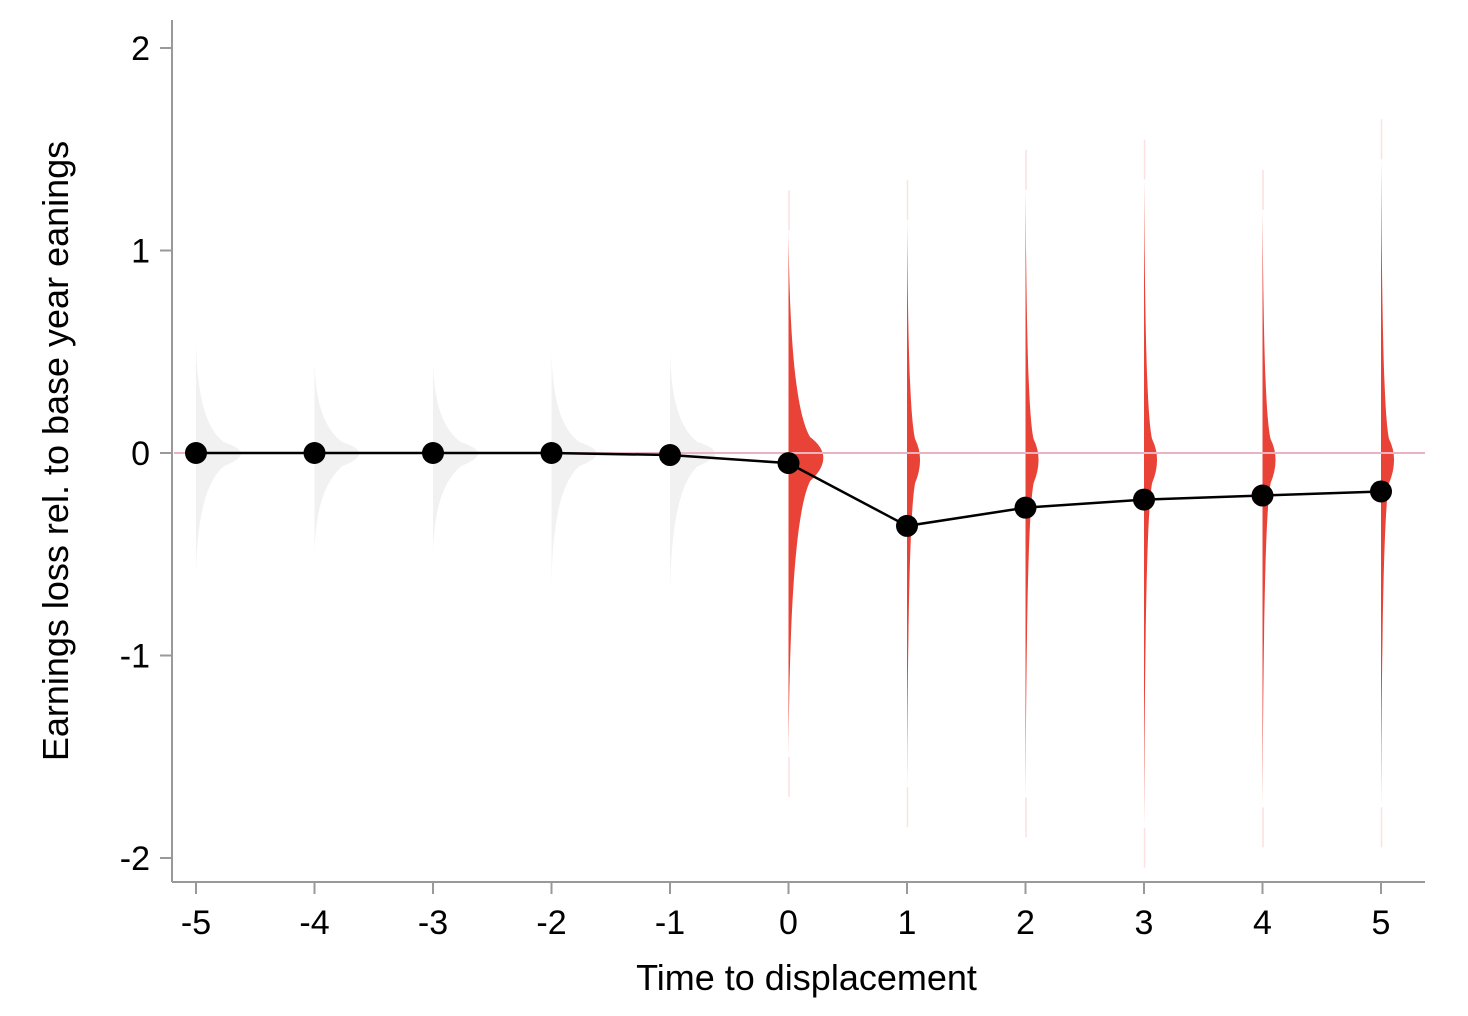 The width and height of the screenshot is (1468, 1016). What do you see at coordinates (907, 923) in the screenshot?
I see `x-tick-label: 1` at bounding box center [907, 923].